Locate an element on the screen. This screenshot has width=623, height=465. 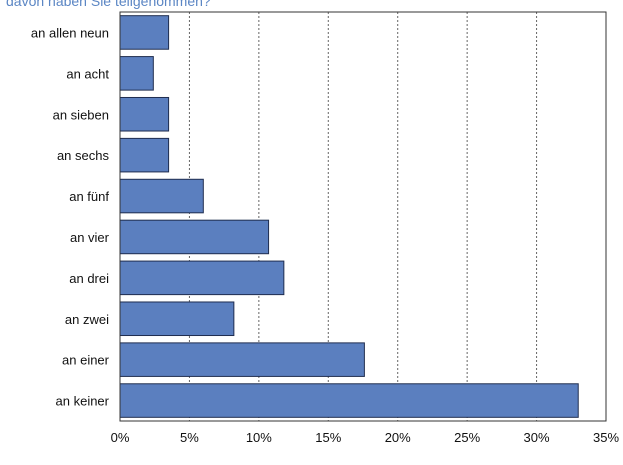
category-label: an acht is located at coordinates (87, 73).